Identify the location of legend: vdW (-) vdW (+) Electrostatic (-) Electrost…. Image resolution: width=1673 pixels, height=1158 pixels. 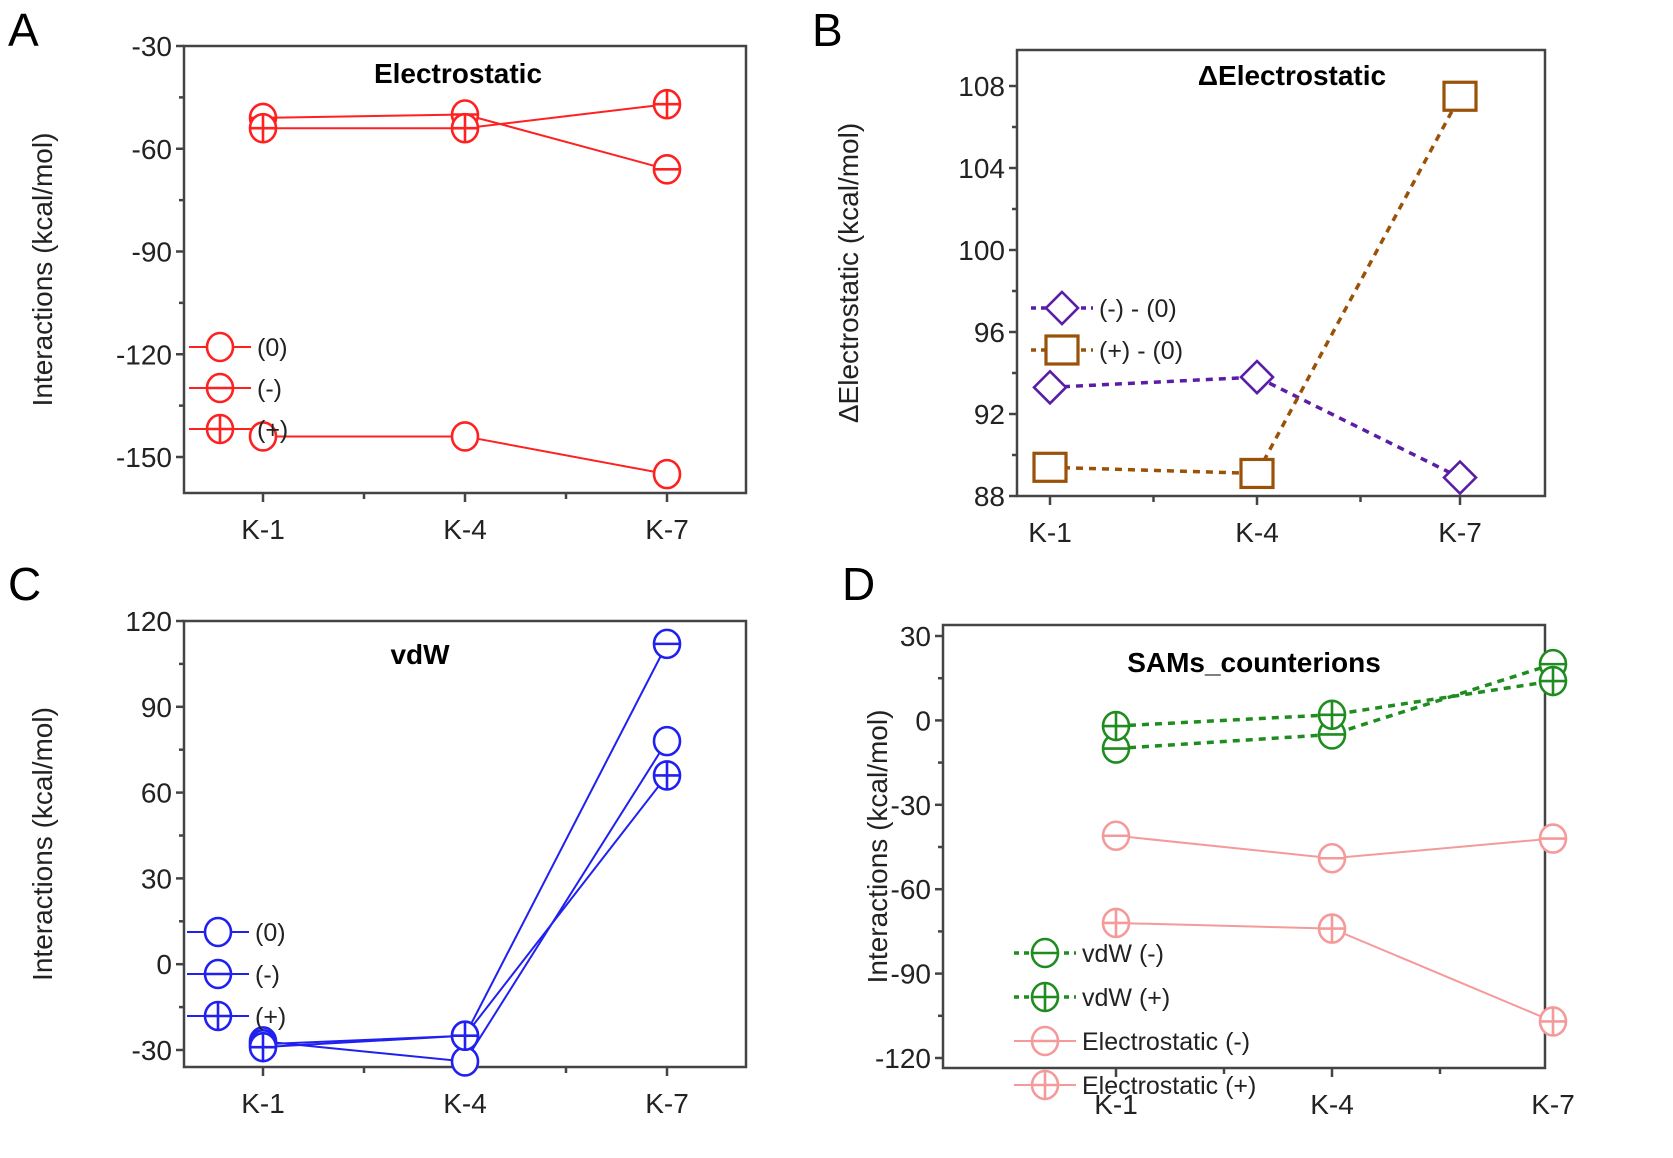
(1135, 1019).